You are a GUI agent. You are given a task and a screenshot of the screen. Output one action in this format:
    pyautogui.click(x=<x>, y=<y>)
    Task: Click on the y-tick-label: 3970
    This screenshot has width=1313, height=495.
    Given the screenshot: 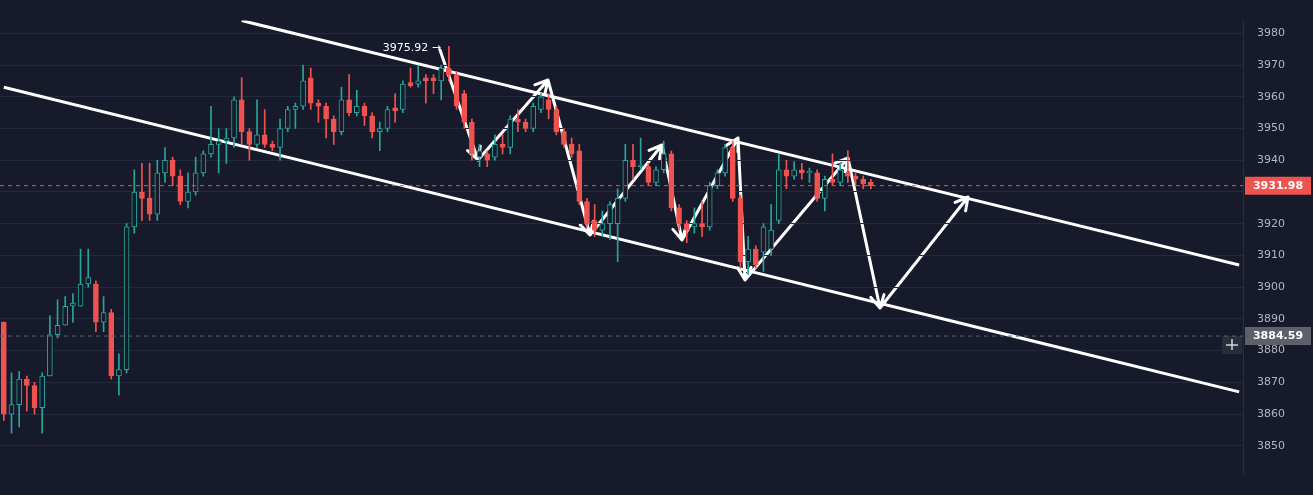 What is the action you would take?
    pyautogui.click(x=1271, y=64)
    